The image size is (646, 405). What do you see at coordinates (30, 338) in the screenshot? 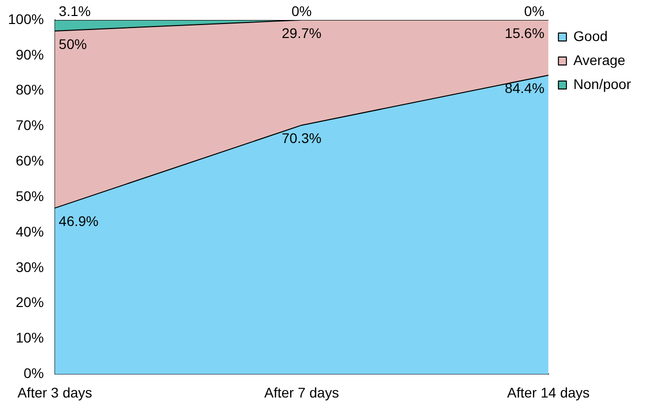
I see `y-tick-label: 10%` at bounding box center [30, 338].